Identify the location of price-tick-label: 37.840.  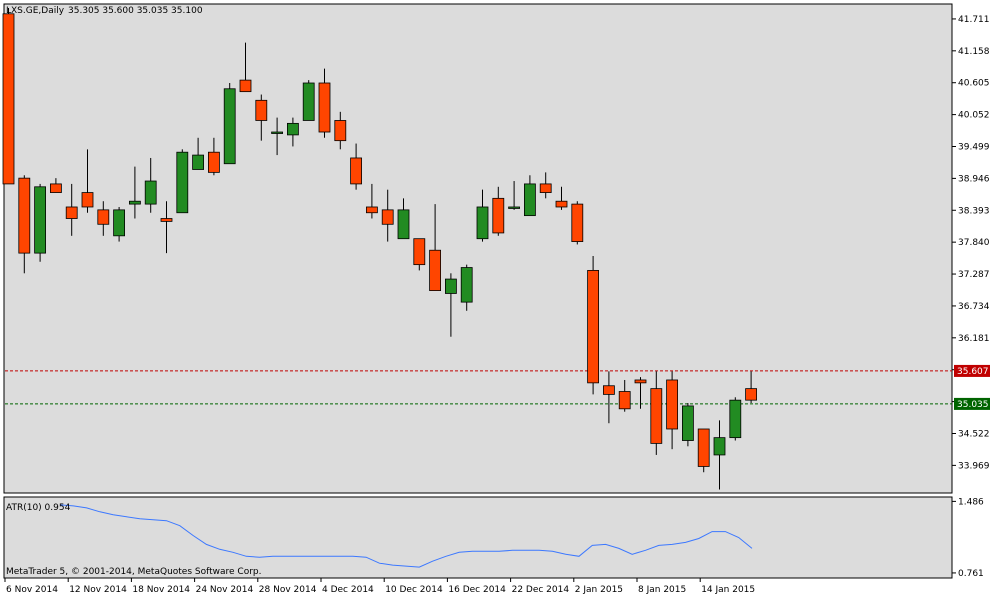
(974, 243).